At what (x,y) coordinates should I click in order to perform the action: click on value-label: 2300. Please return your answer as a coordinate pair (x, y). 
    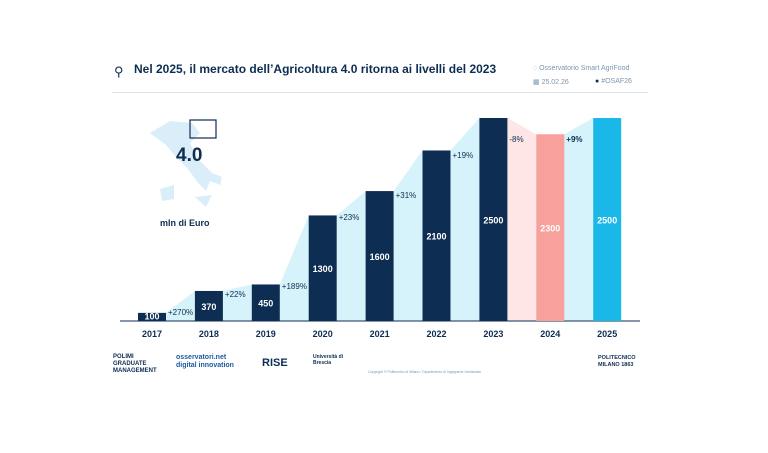
    Looking at the image, I should click on (550, 229).